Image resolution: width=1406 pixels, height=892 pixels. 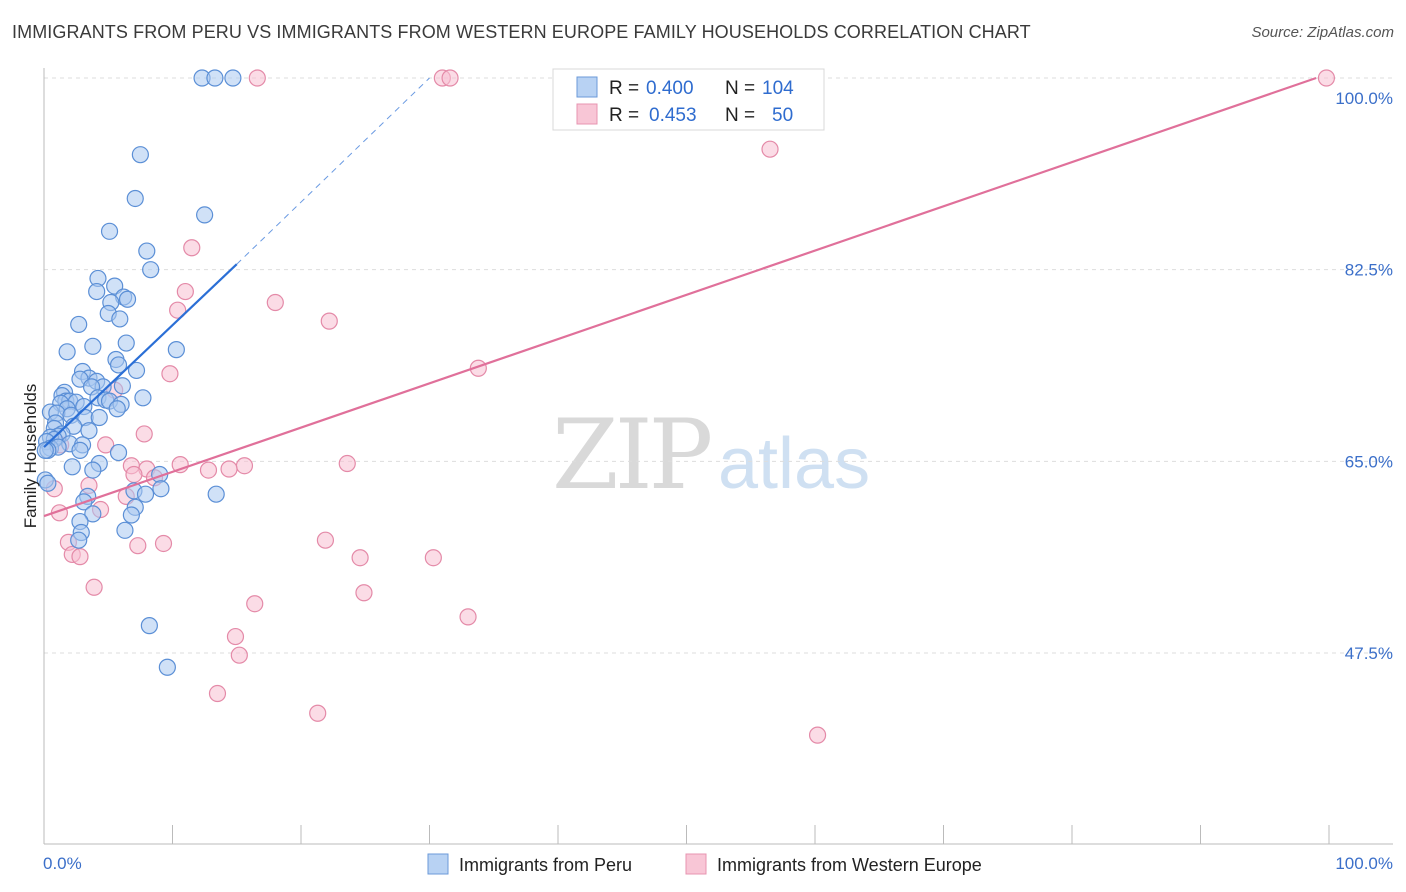 What do you see at coordinates (1369, 653) in the screenshot?
I see `y-tick-label: 47.5%` at bounding box center [1369, 653].